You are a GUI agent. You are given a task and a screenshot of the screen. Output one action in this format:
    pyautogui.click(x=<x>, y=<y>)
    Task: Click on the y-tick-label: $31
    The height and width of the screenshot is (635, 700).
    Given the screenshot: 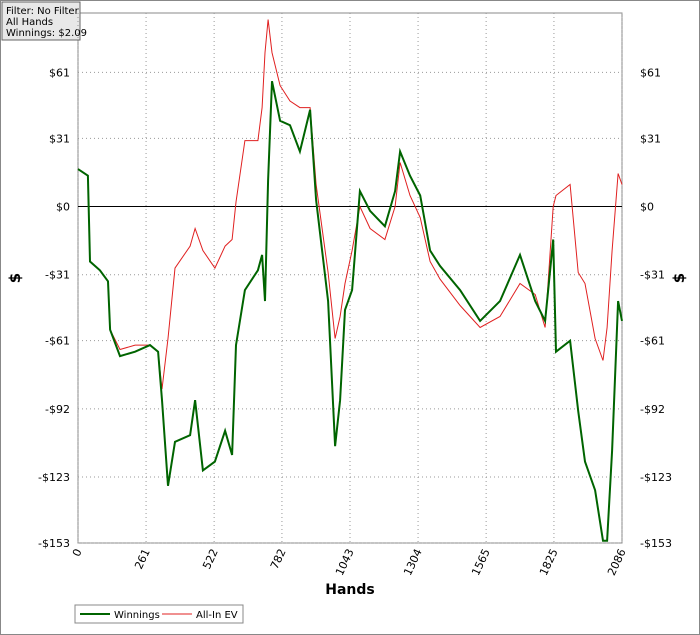 What is the action you would take?
    pyautogui.click(x=59, y=138)
    